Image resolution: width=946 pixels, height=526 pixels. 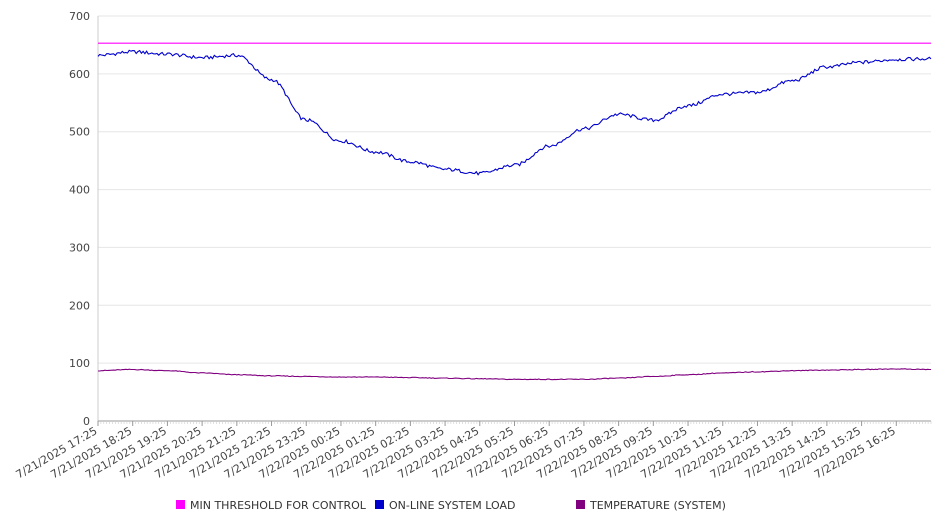 I want to click on y-tick-label: 0, so click(x=86, y=421).